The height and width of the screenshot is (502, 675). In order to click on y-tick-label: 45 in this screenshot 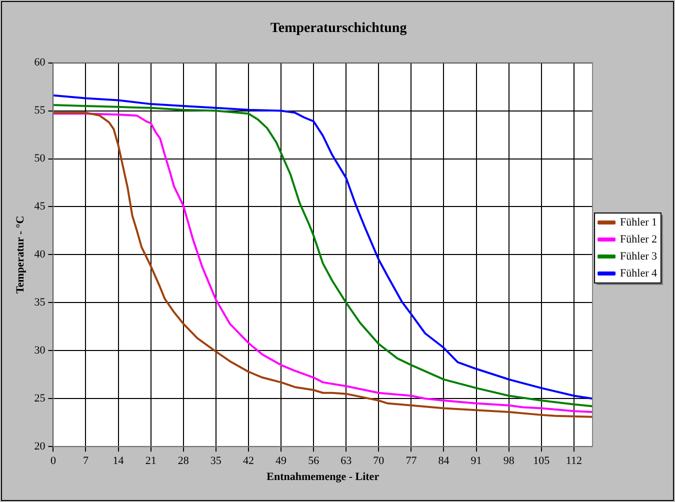, I will do `click(40, 206)`.